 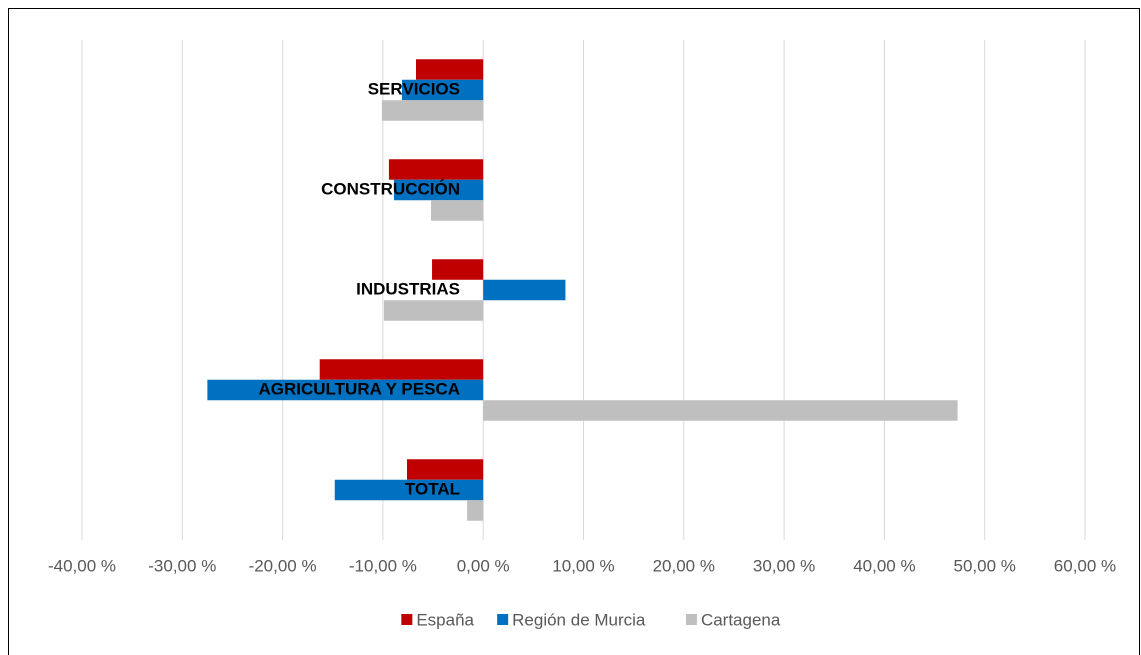 I want to click on x-tick-label: 50,00 %, so click(x=985, y=565).